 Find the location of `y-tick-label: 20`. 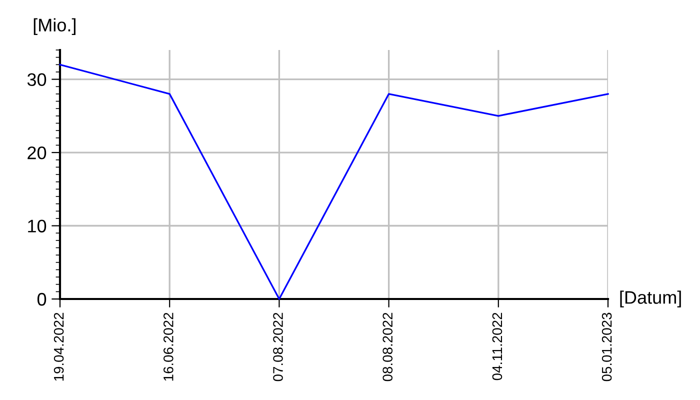

y-tick-label: 20 is located at coordinates (37, 153).